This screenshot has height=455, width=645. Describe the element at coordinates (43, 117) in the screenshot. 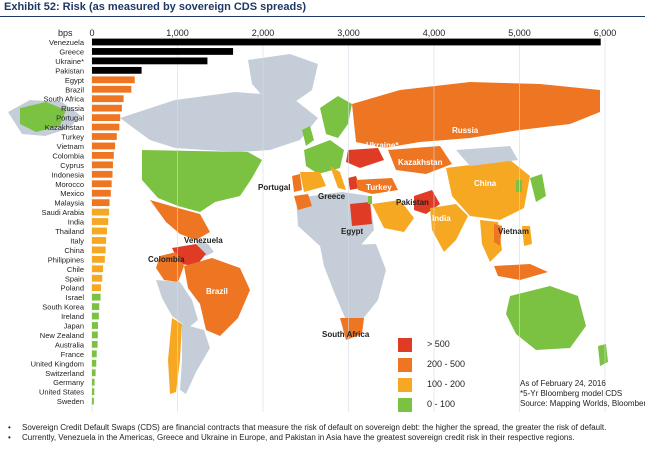

I see `map-alaska-us` at that location.